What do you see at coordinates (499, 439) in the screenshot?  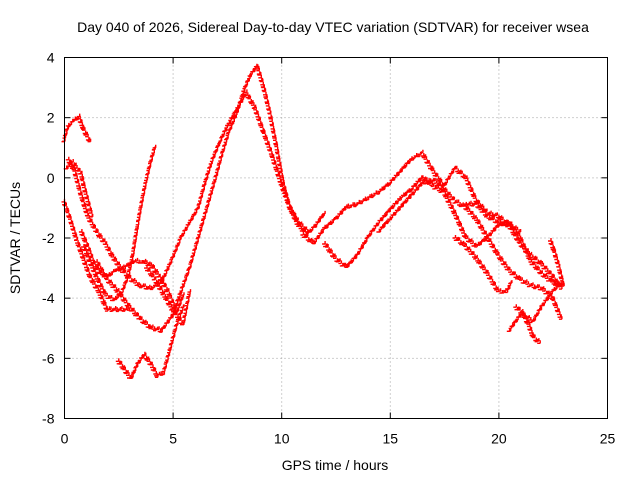 I see `x-tick-label: 20` at bounding box center [499, 439].